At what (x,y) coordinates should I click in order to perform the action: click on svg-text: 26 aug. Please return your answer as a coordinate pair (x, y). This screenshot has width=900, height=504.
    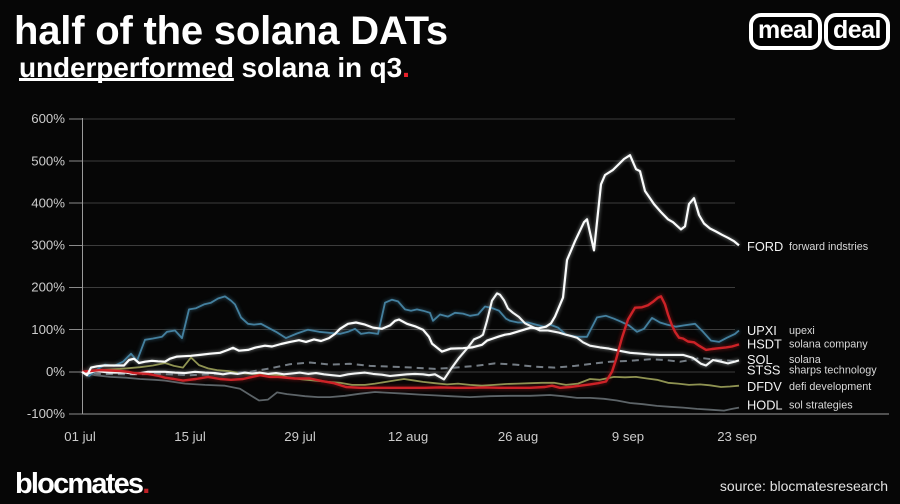
    Looking at the image, I should click on (518, 436).